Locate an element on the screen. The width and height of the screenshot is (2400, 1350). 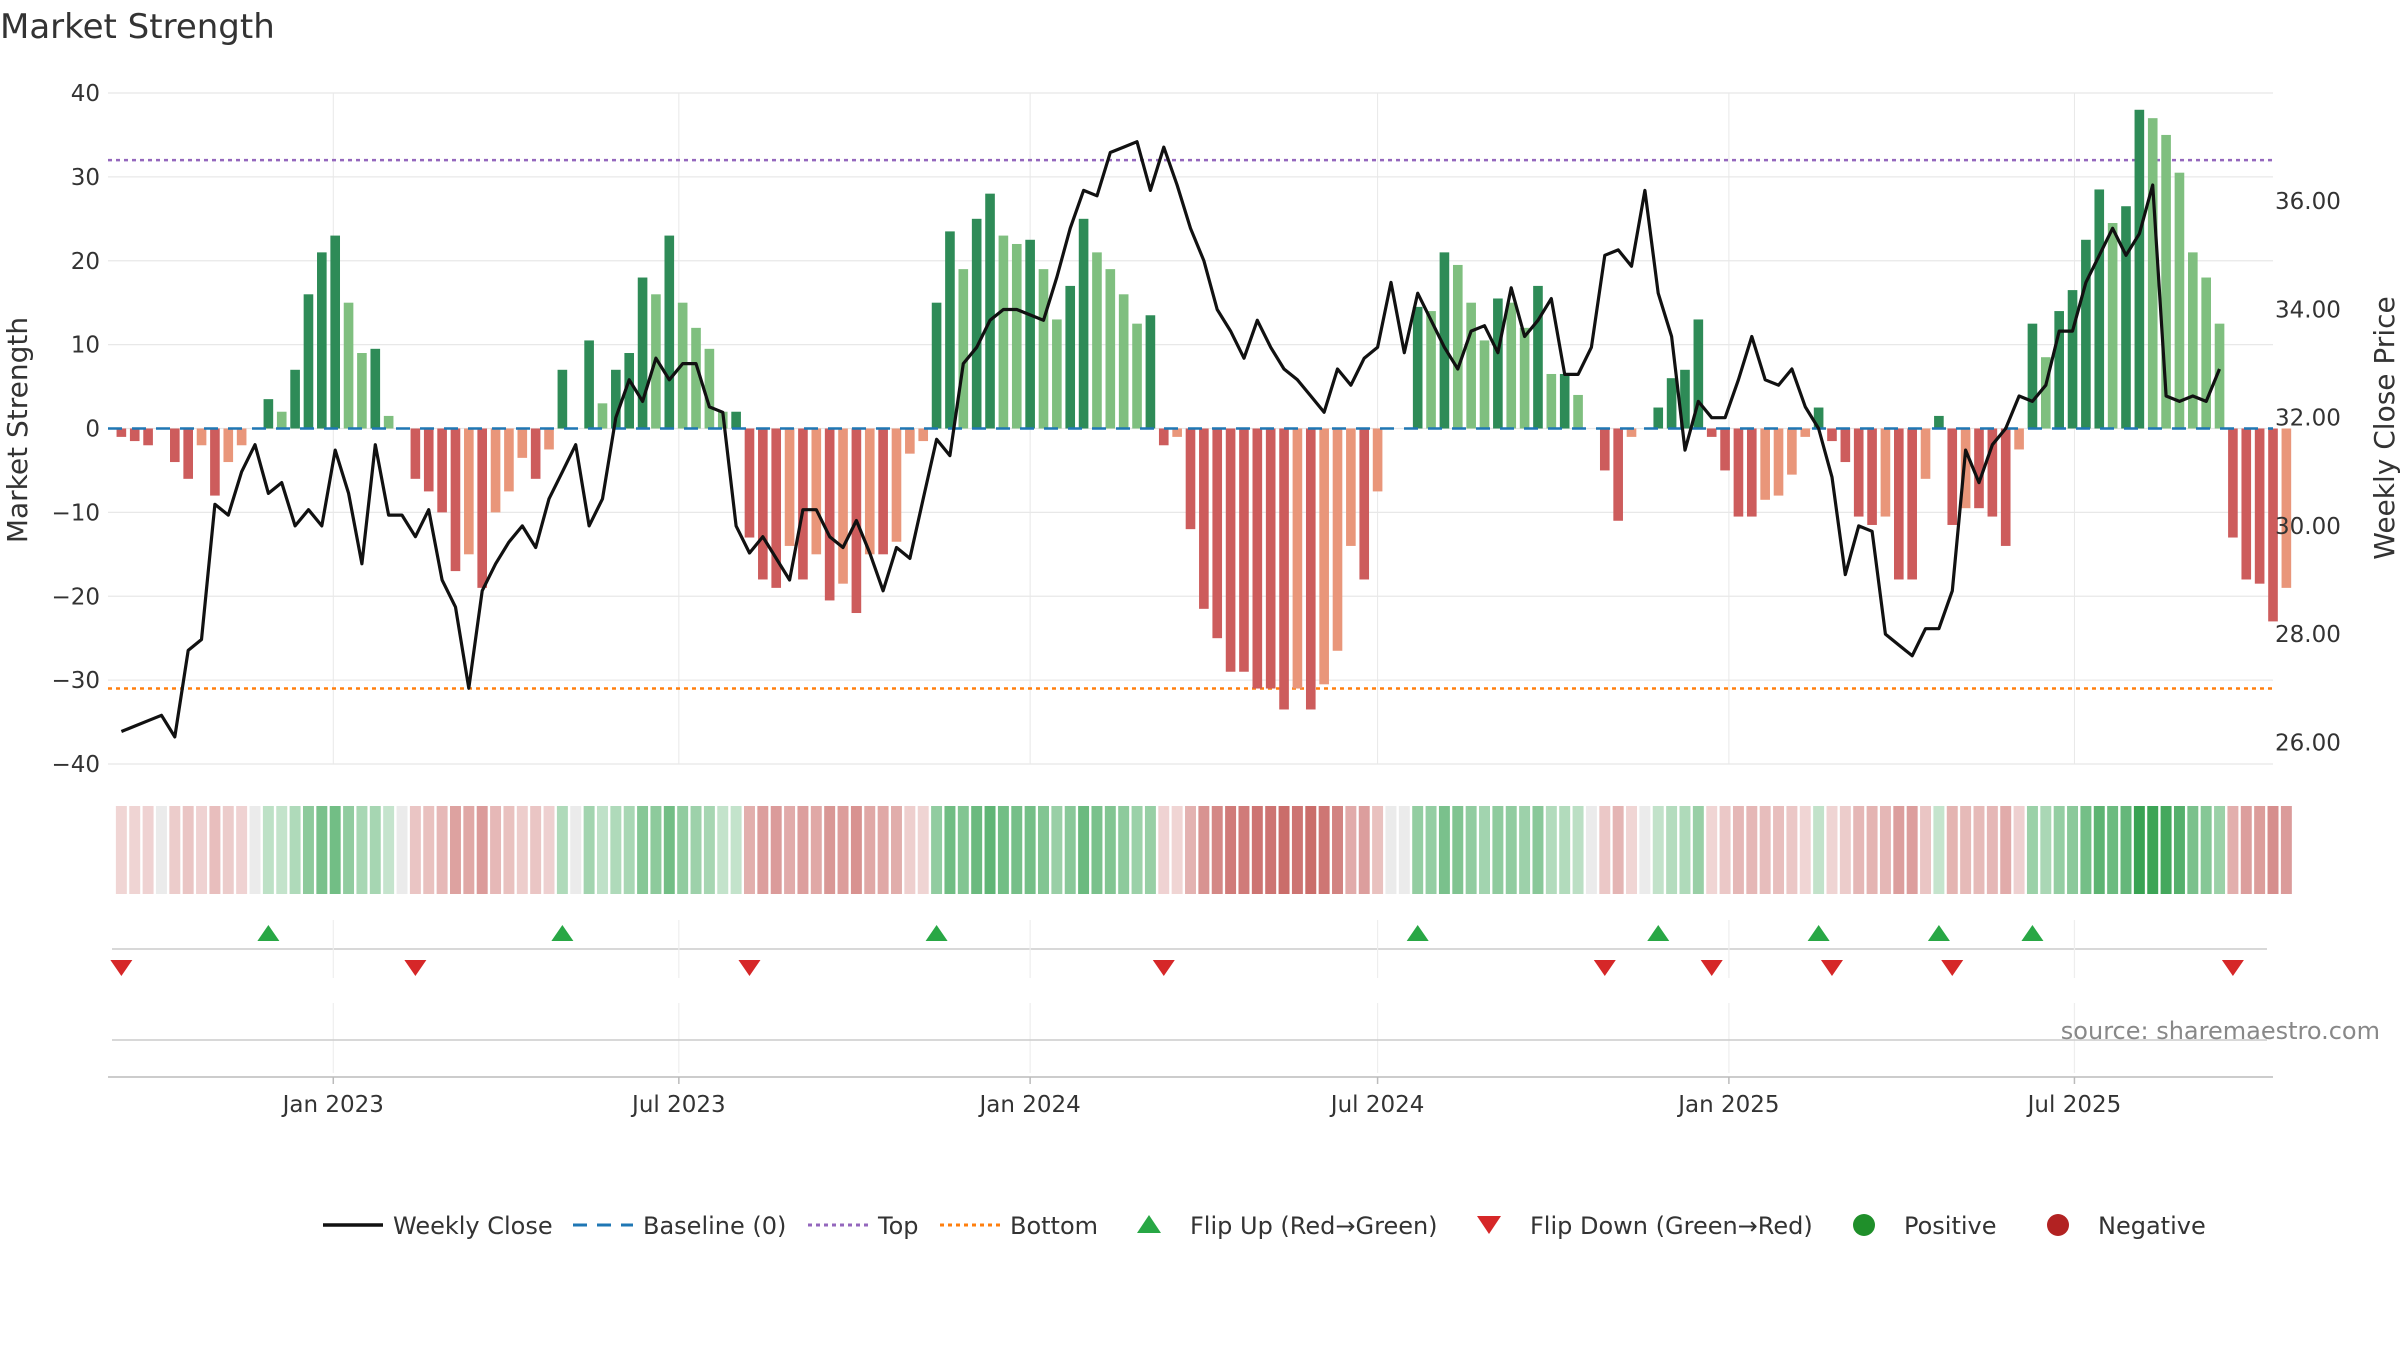
y2-tick-label: 30.00 is located at coordinates (2308, 527).